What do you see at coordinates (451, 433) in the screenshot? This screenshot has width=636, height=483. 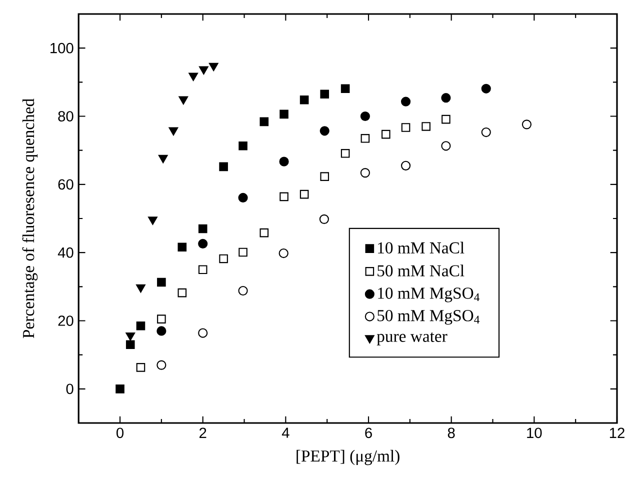 I see `x-tick-label: 8` at bounding box center [451, 433].